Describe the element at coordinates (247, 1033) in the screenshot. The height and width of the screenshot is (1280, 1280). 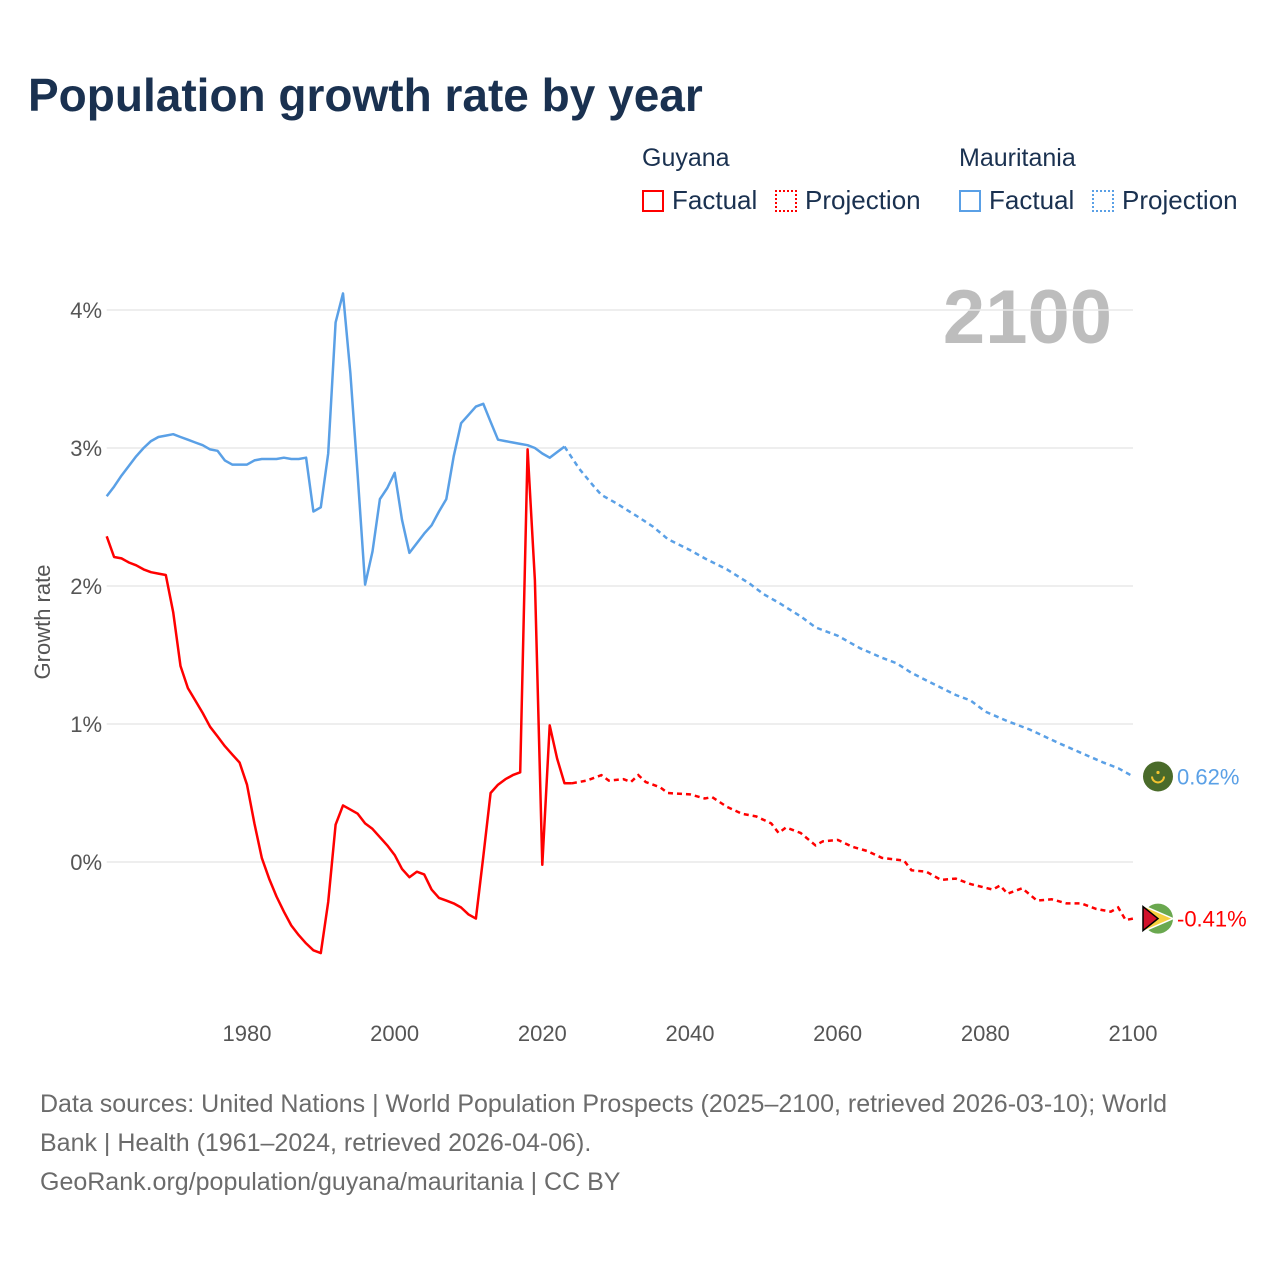
I see `x-tick-label: 1980` at that location.